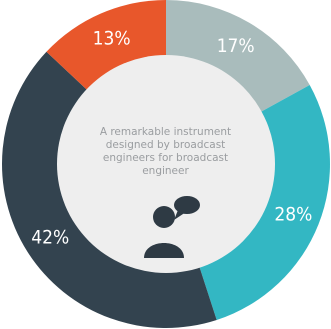  Describe the element at coordinates (165, 132) in the screenshot. I see `center-text-line-1: A remarkable instrument` at that location.